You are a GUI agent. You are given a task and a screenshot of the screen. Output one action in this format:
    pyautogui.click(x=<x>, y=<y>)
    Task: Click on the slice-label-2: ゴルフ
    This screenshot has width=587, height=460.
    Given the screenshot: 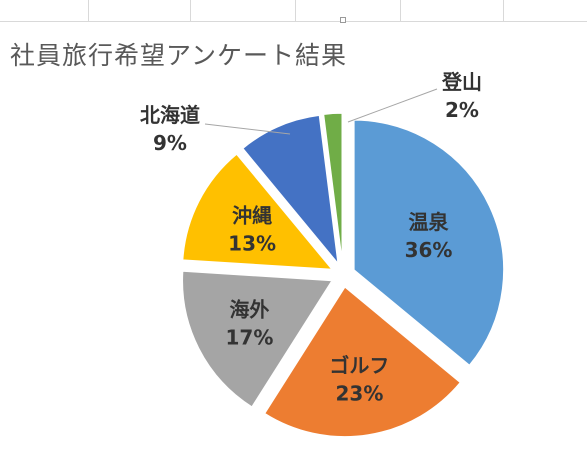 What is the action you would take?
    pyautogui.click(x=359, y=366)
    